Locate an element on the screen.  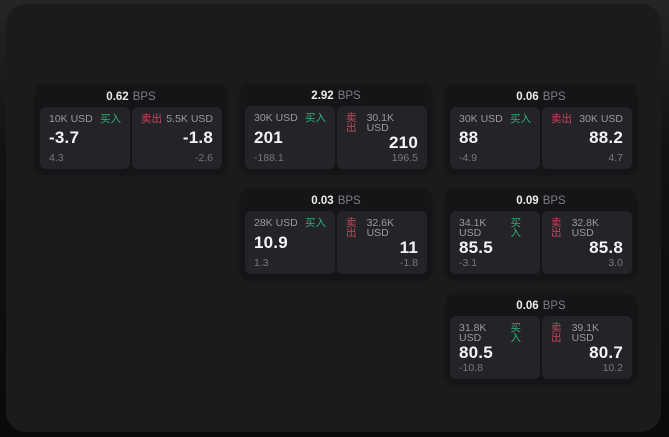
sell-amount: 32.8K USD is located at coordinates (585, 228).